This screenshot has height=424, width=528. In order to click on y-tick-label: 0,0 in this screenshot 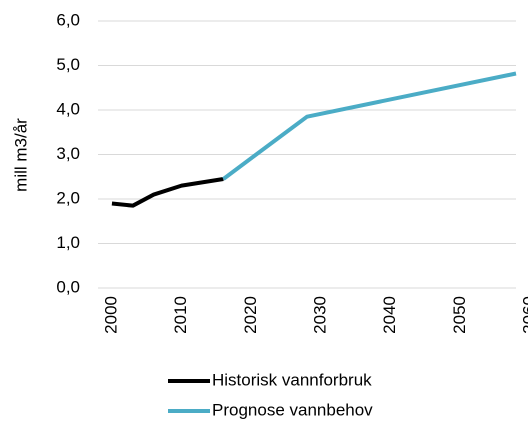, I will do `click(68, 286)`.